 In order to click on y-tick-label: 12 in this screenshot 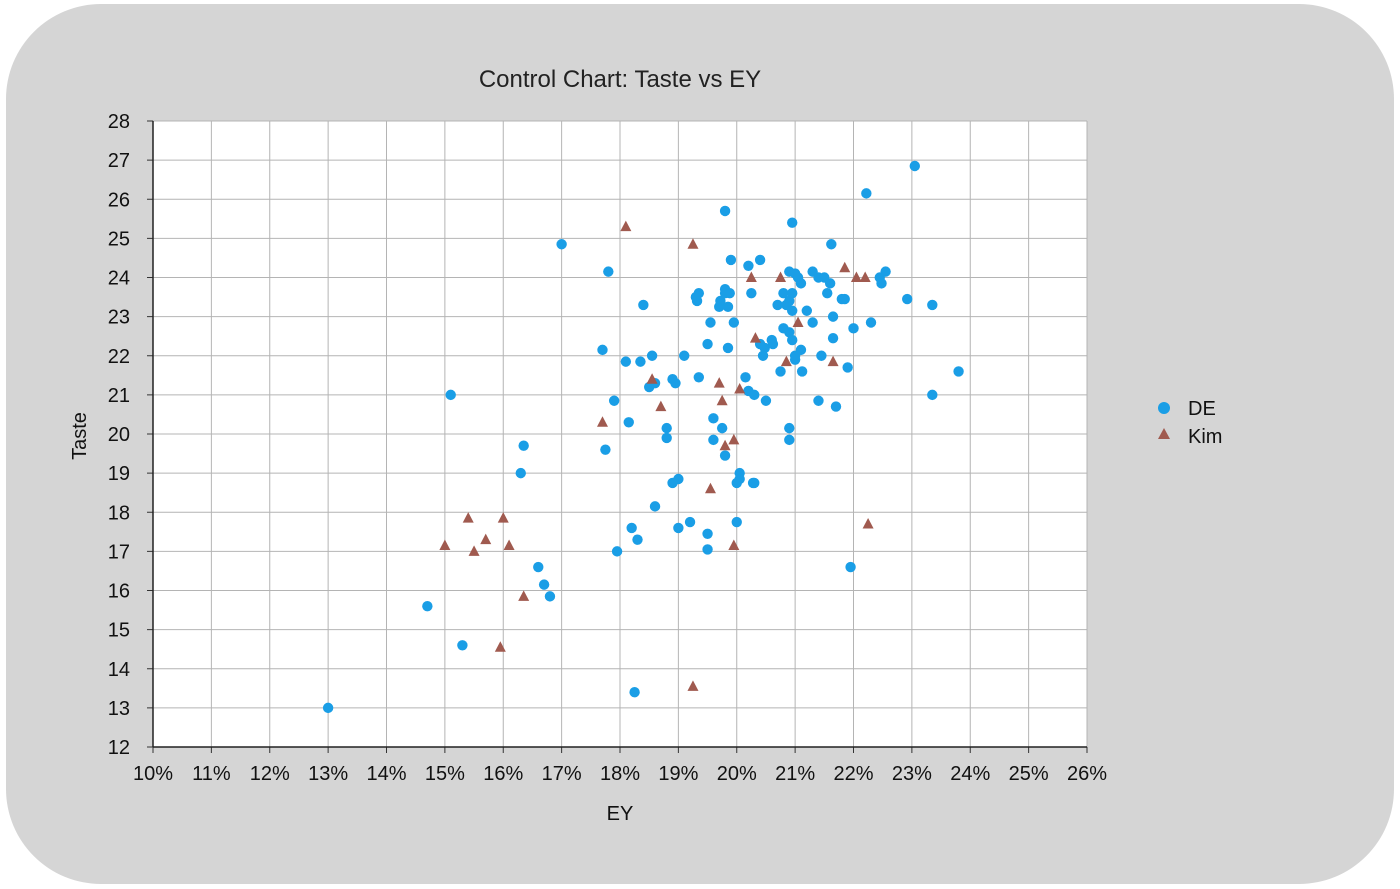, I will do `click(119, 748)`.